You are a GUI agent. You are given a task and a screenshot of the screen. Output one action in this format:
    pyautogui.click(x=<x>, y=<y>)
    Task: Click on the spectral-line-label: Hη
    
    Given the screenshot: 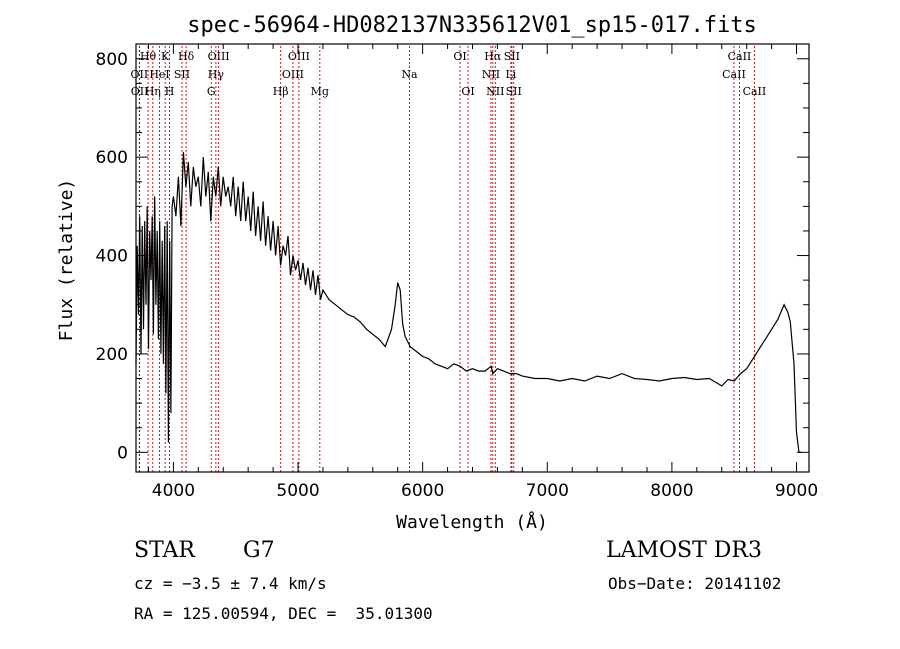 What is the action you would take?
    pyautogui.click(x=153, y=91)
    